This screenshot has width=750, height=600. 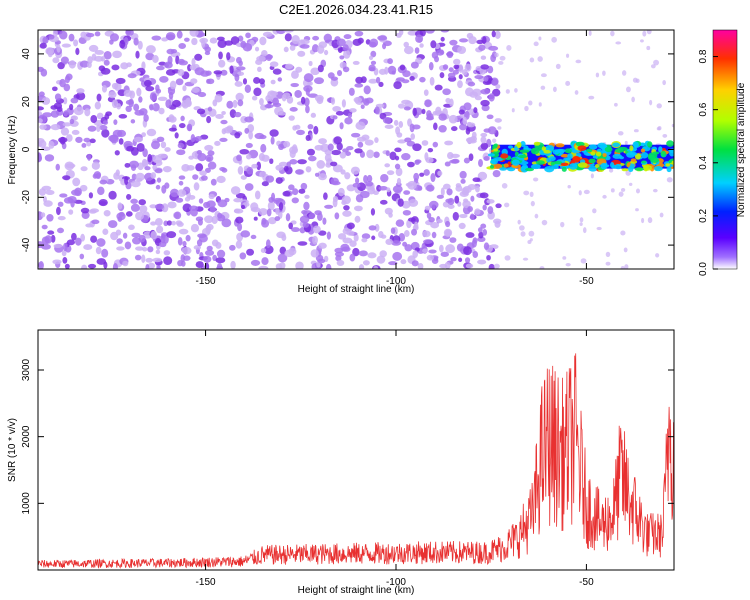 What do you see at coordinates (206, 582) in the screenshot?
I see `x-tick-label: -150` at bounding box center [206, 582].